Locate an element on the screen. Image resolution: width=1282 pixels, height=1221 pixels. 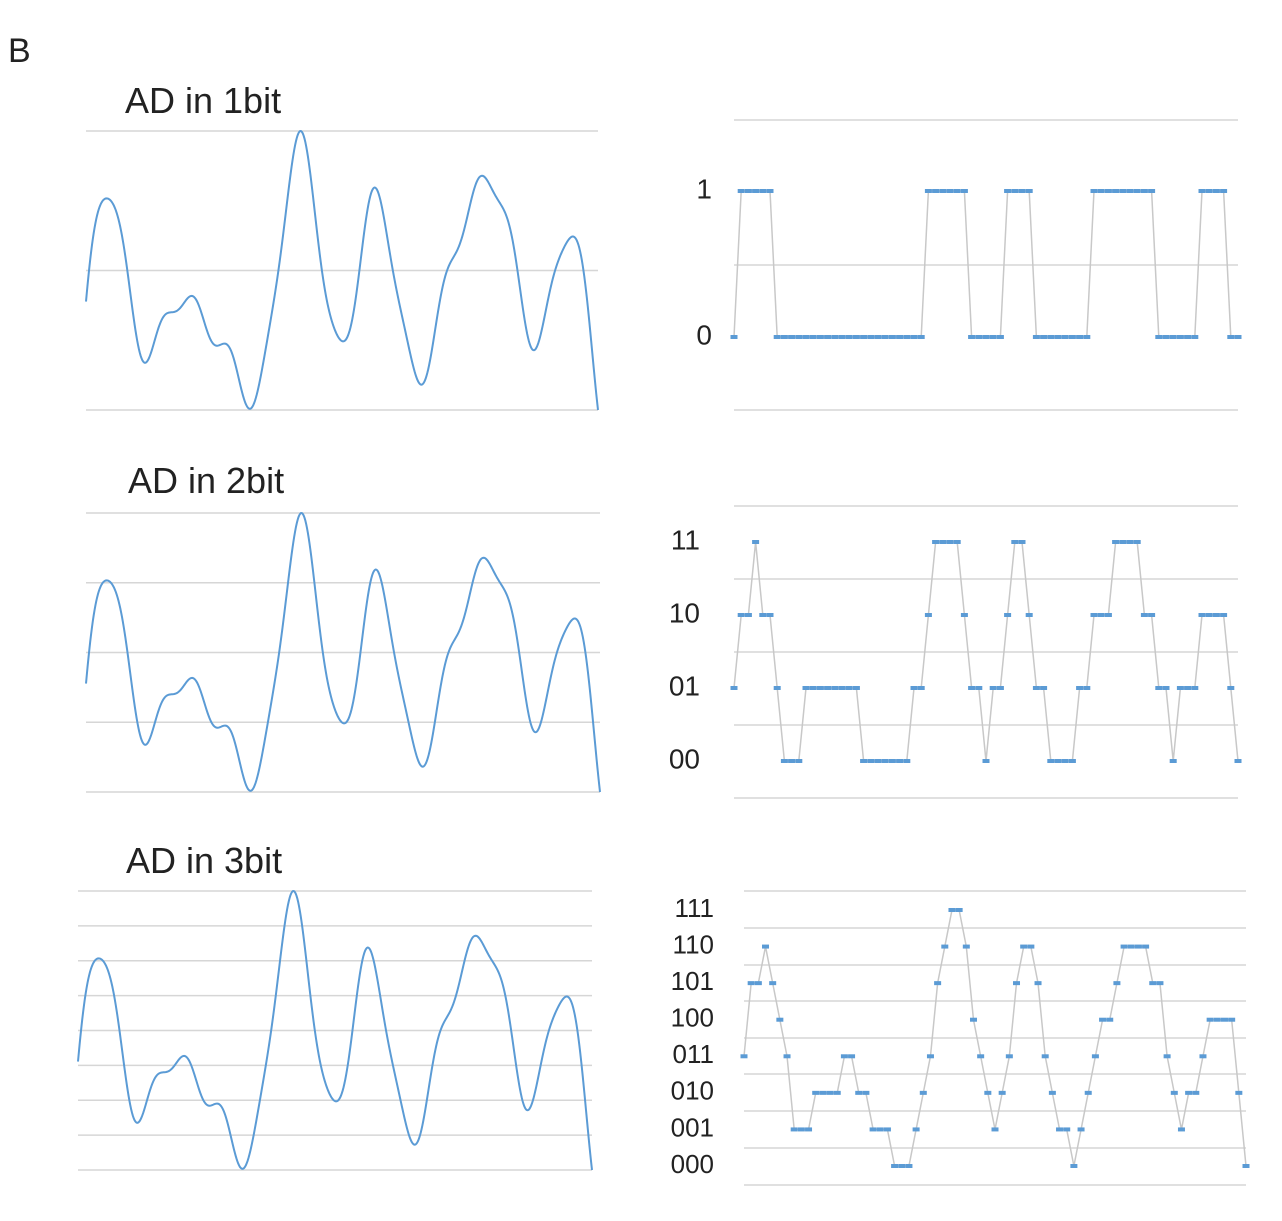
y-tick-label: 11 is located at coordinates (685, 539).